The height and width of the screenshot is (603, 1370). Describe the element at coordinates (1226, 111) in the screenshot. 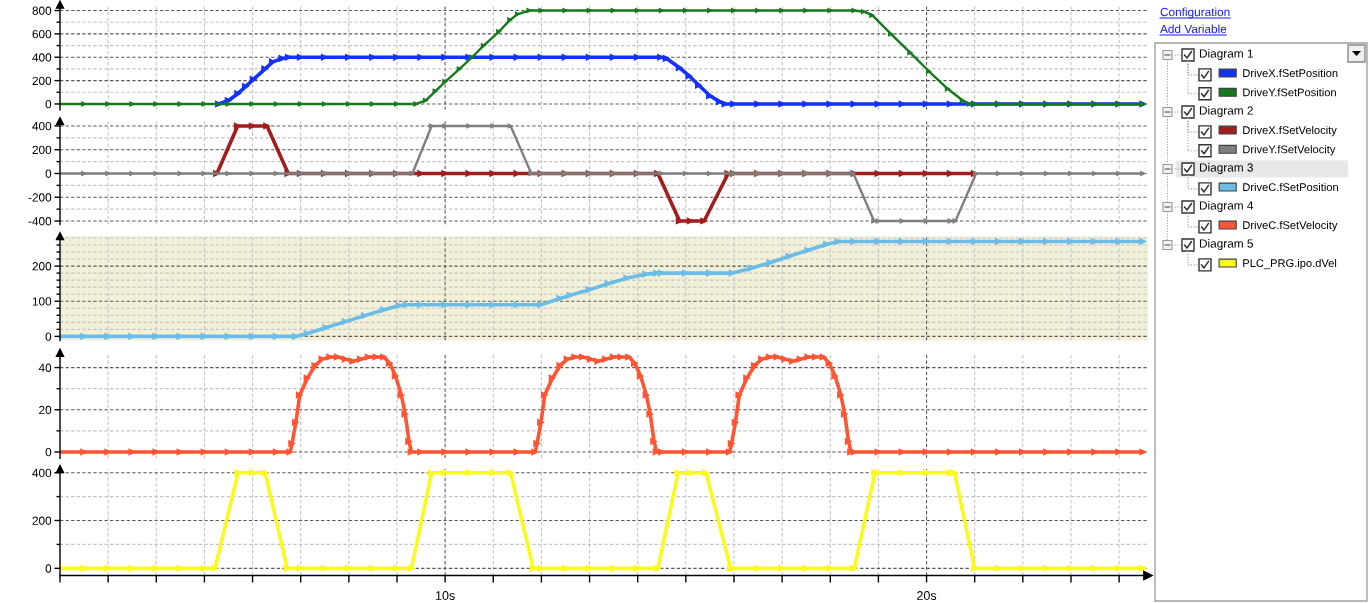

I see `legend-title: Diagram 2` at that location.